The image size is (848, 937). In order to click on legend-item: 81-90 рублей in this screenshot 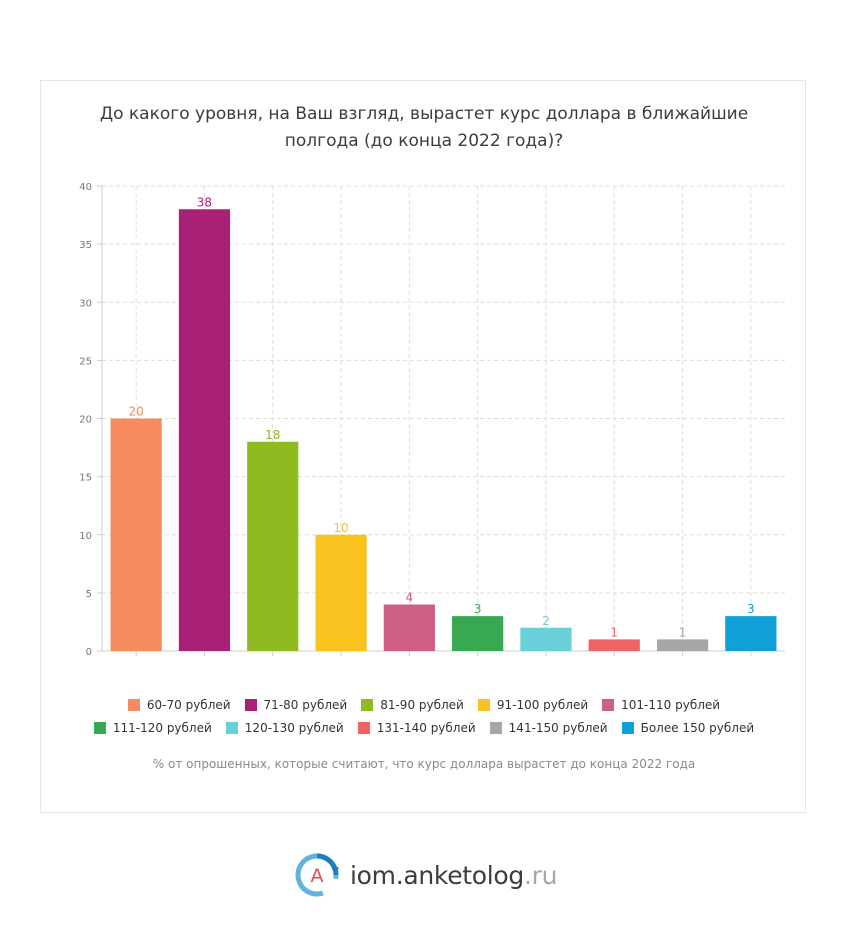, I will do `click(412, 705)`.